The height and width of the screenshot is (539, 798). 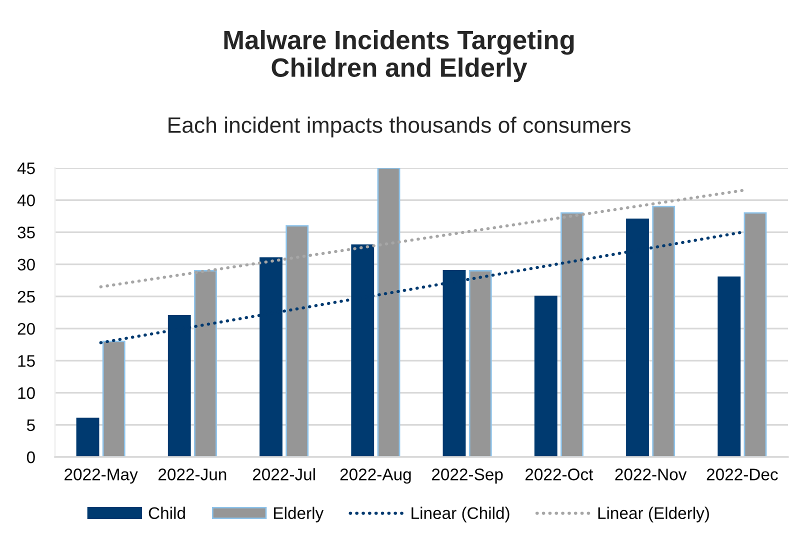 What do you see at coordinates (399, 127) in the screenshot?
I see `chart-subtitle: Each incident impacts thousands of consumers` at bounding box center [399, 127].